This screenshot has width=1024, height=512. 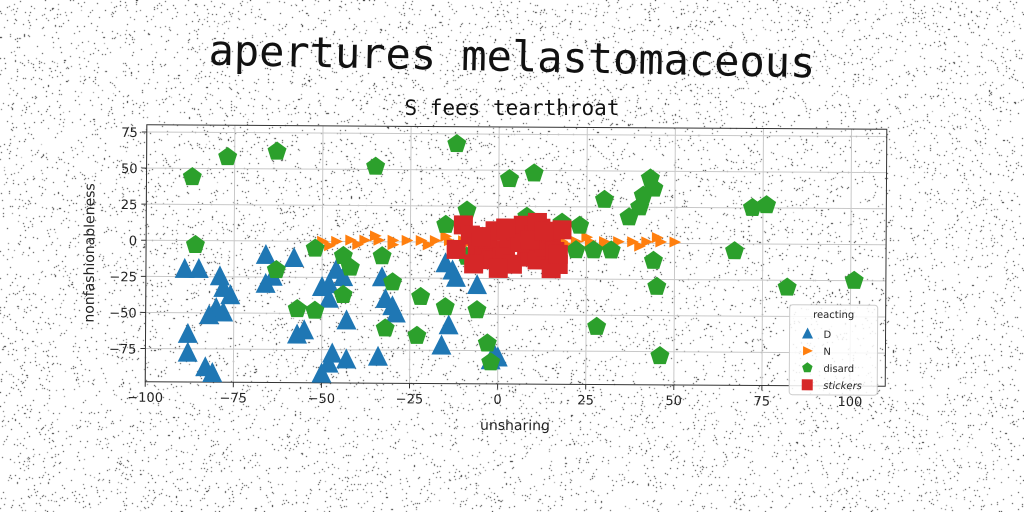 I want to click on legend-entry-label: disard, so click(x=838, y=369).